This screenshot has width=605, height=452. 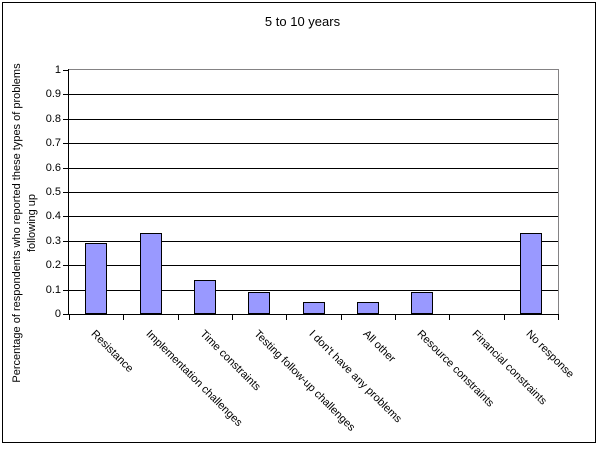 What do you see at coordinates (53, 265) in the screenshot?
I see `y-tick-label: 0.2` at bounding box center [53, 265].